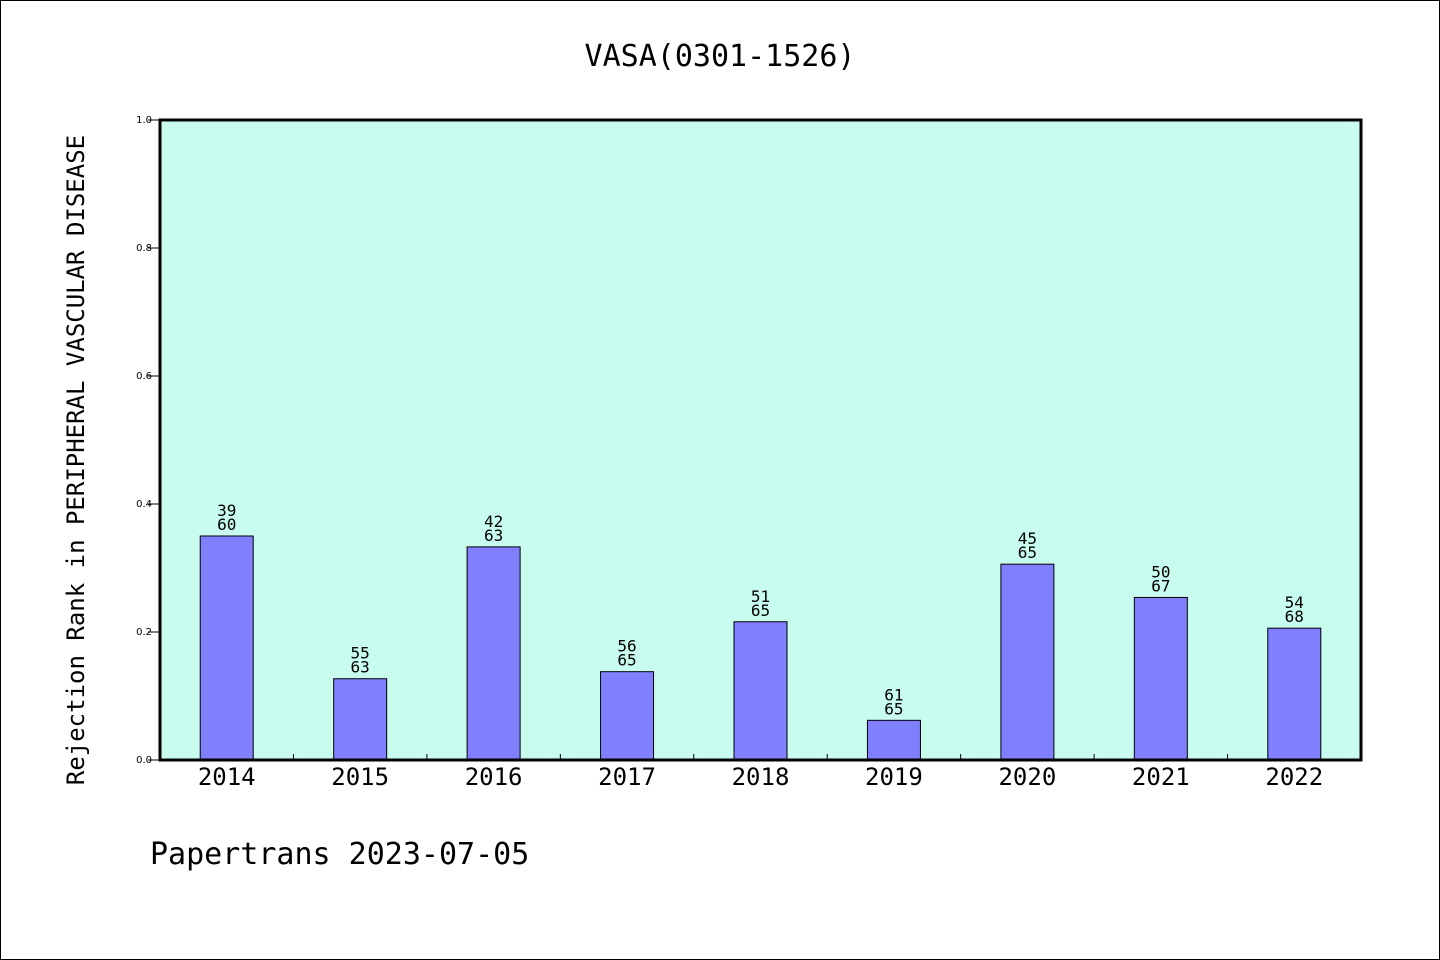  Describe the element at coordinates (227, 777) in the screenshot. I see `x-tick-label: 2014` at that location.